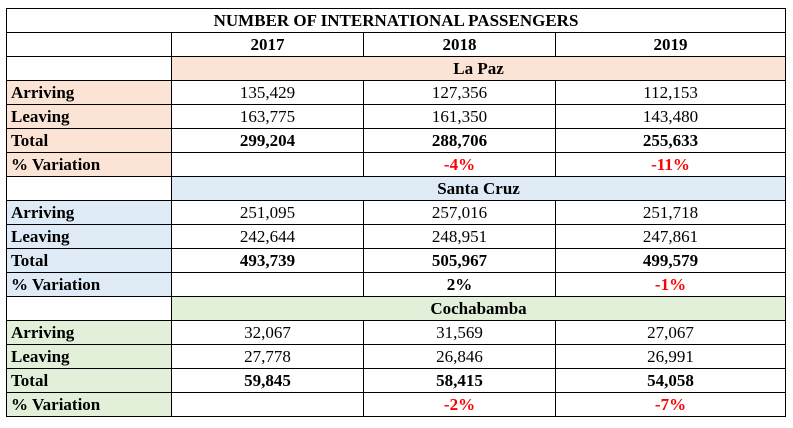 The image size is (793, 428). What do you see at coordinates (478, 188) in the screenshot?
I see `santa-cruz-city-name: Santa Cruz` at bounding box center [478, 188].